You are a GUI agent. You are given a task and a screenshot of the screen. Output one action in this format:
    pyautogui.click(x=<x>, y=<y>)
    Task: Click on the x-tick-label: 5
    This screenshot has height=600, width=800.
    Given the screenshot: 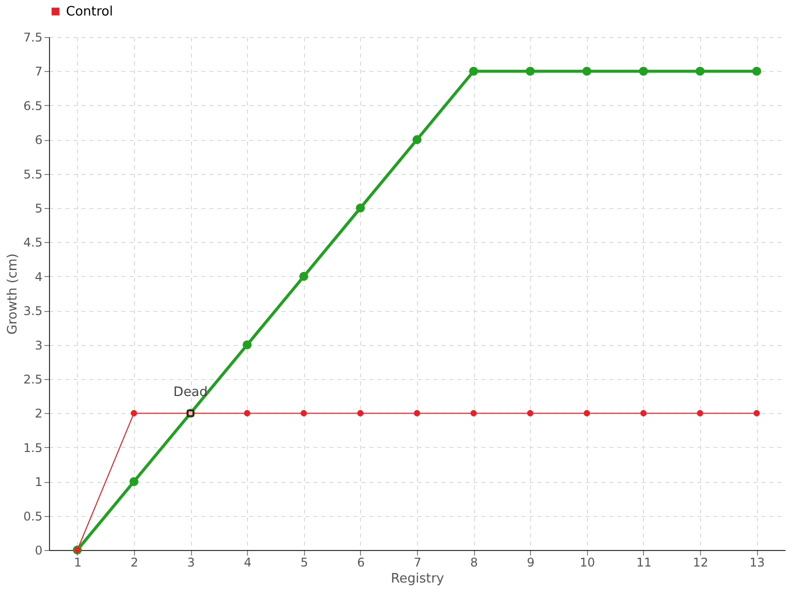 What is the action you would take?
    pyautogui.click(x=304, y=563)
    